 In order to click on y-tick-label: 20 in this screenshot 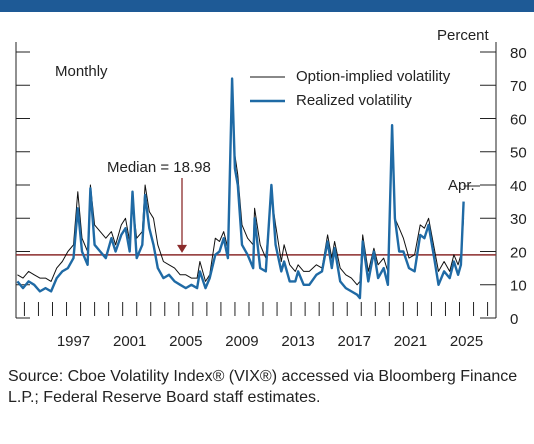, I will do `click(518, 252)`.